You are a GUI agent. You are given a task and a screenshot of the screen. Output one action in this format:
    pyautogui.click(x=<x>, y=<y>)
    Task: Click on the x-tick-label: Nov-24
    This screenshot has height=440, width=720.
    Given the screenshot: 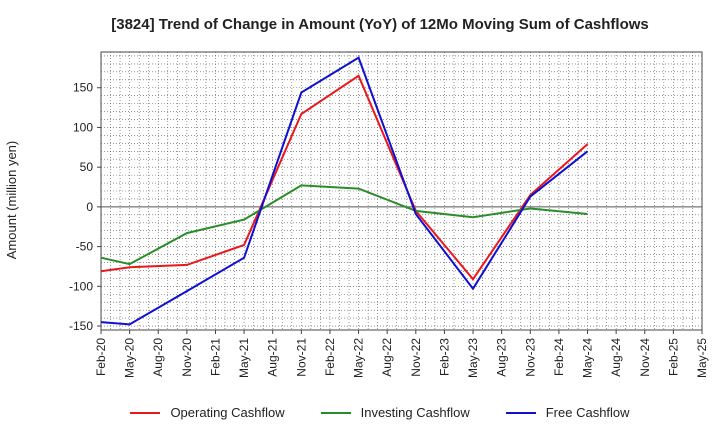 What is the action you would take?
    pyautogui.click(x=645, y=357)
    